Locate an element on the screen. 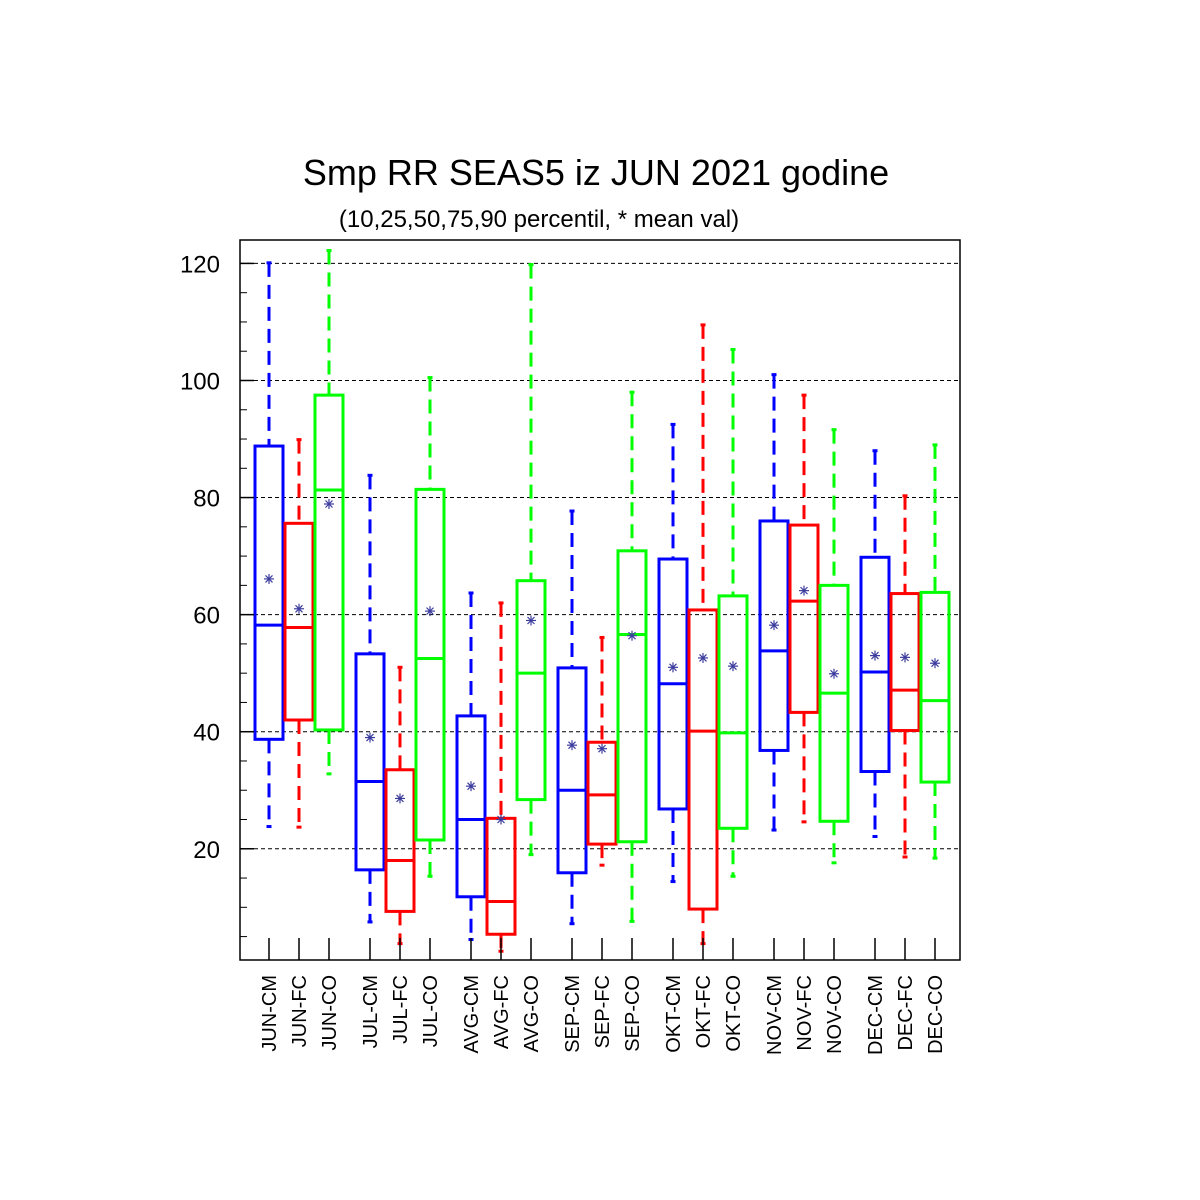  x-tick-label: JUL-CM is located at coordinates (371, 1011).